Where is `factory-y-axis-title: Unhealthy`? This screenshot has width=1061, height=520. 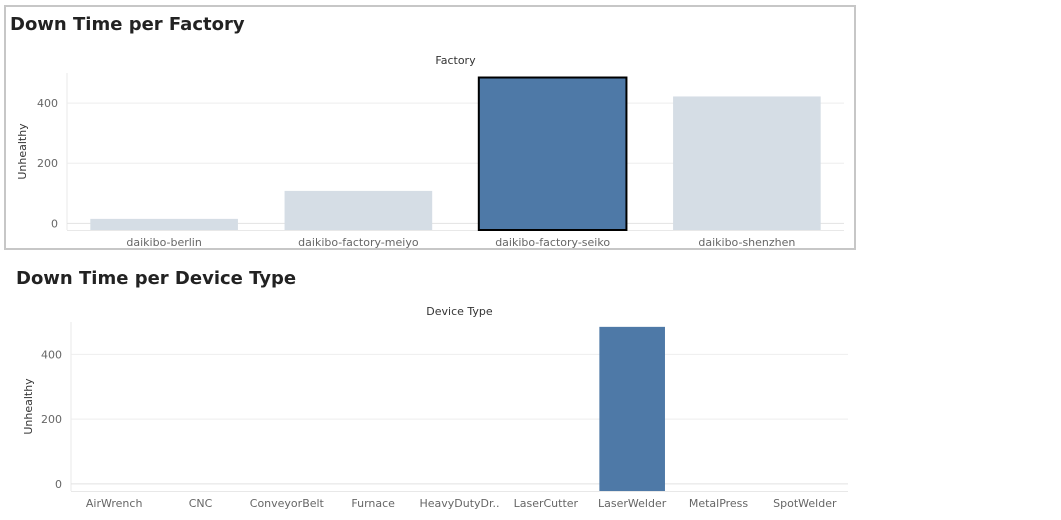
factory-y-axis-title: Unhealthy is located at coordinates (22, 151).